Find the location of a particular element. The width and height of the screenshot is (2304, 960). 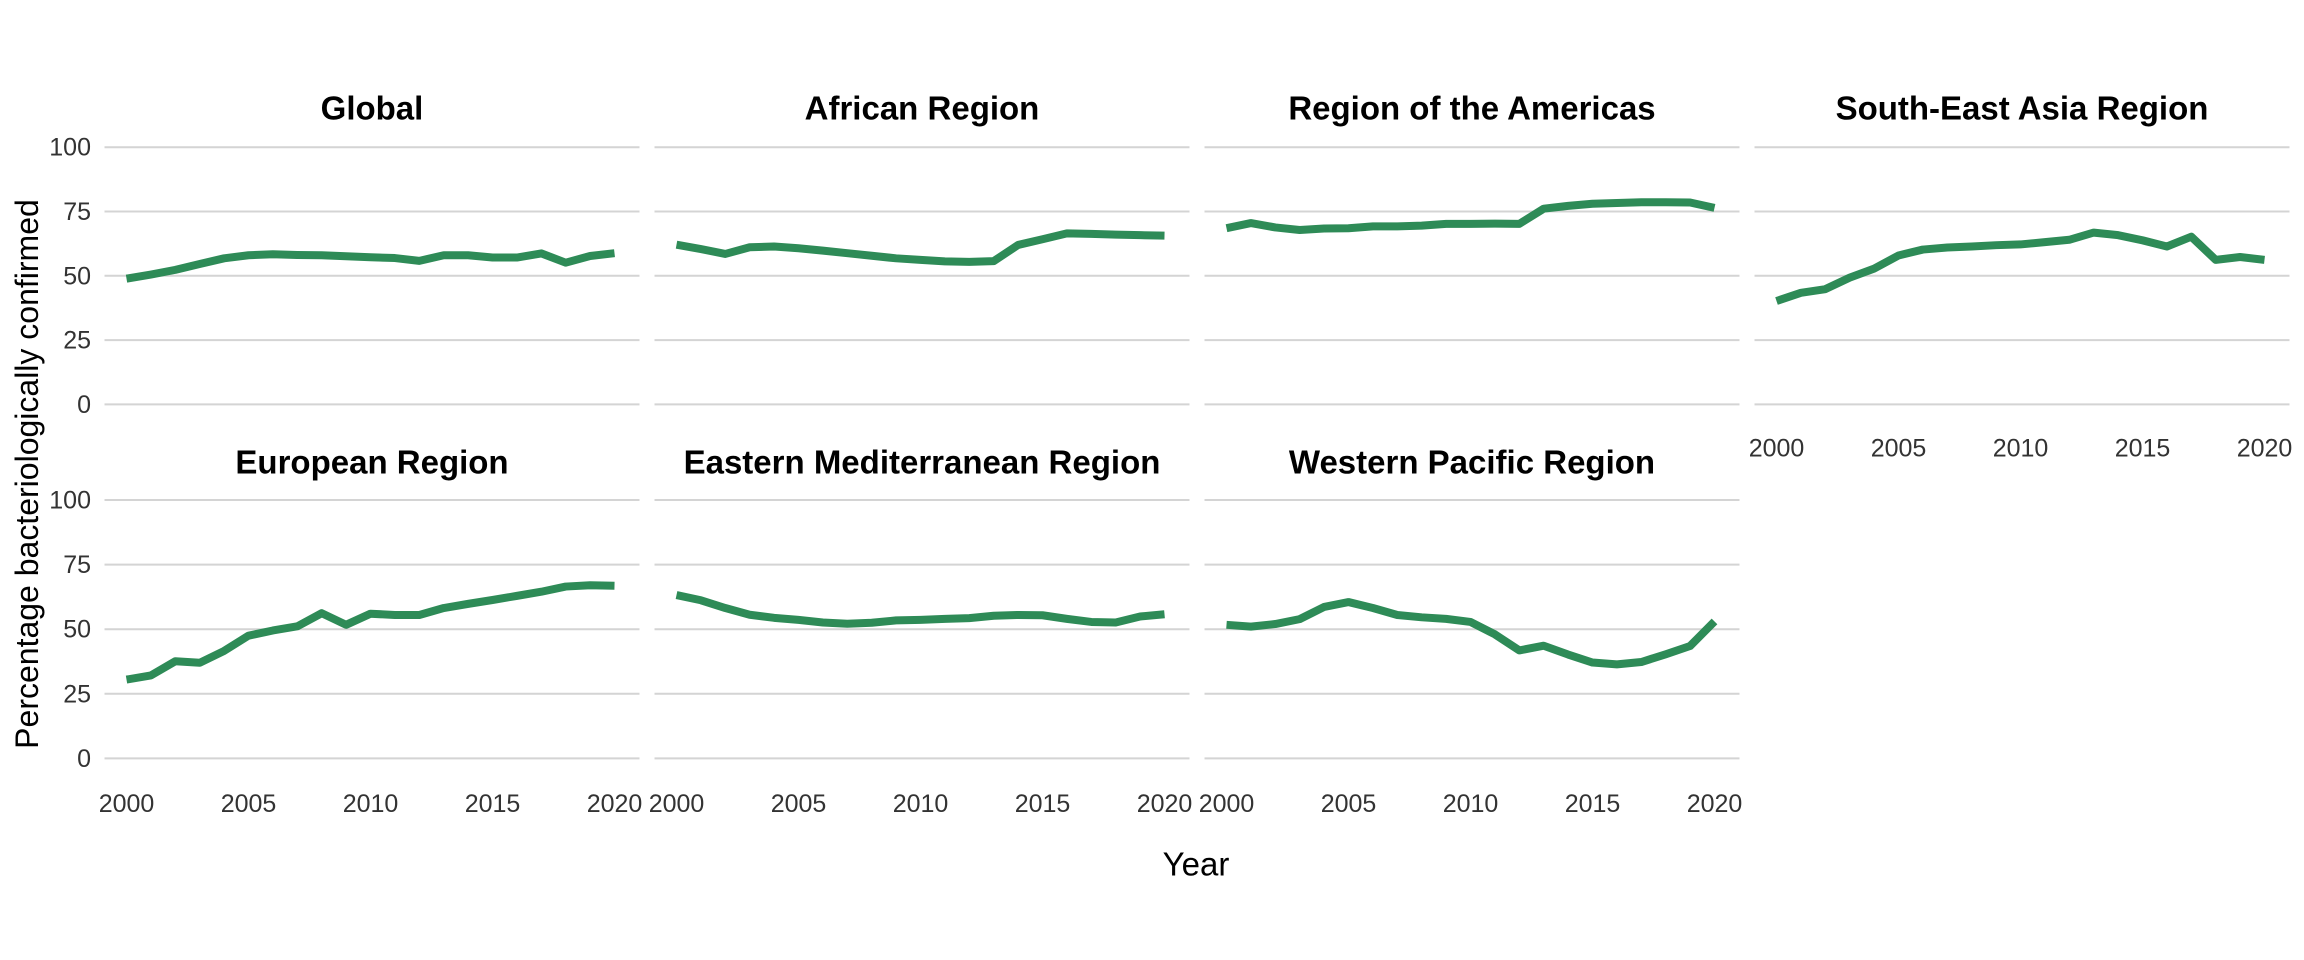

svg-text:Percentage bacteriologically c: Percentage bacteriologically confirmed is located at coordinates (27, 474).